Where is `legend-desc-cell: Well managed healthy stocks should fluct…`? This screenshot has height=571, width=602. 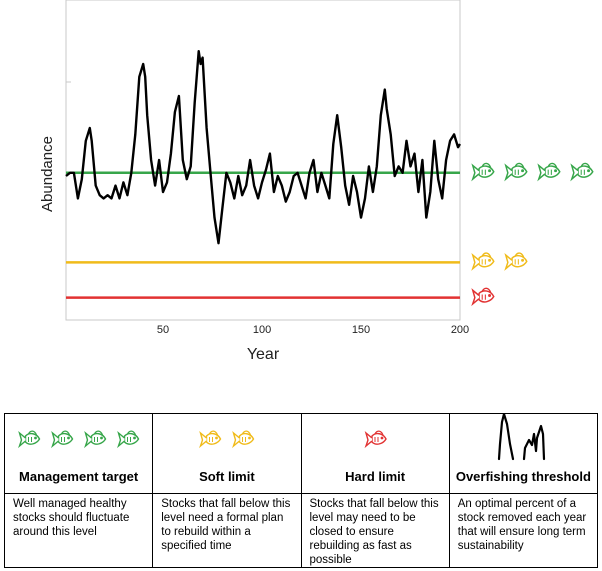 legend-desc-cell: Well managed healthy stocks should fluct… is located at coordinates (78, 530).